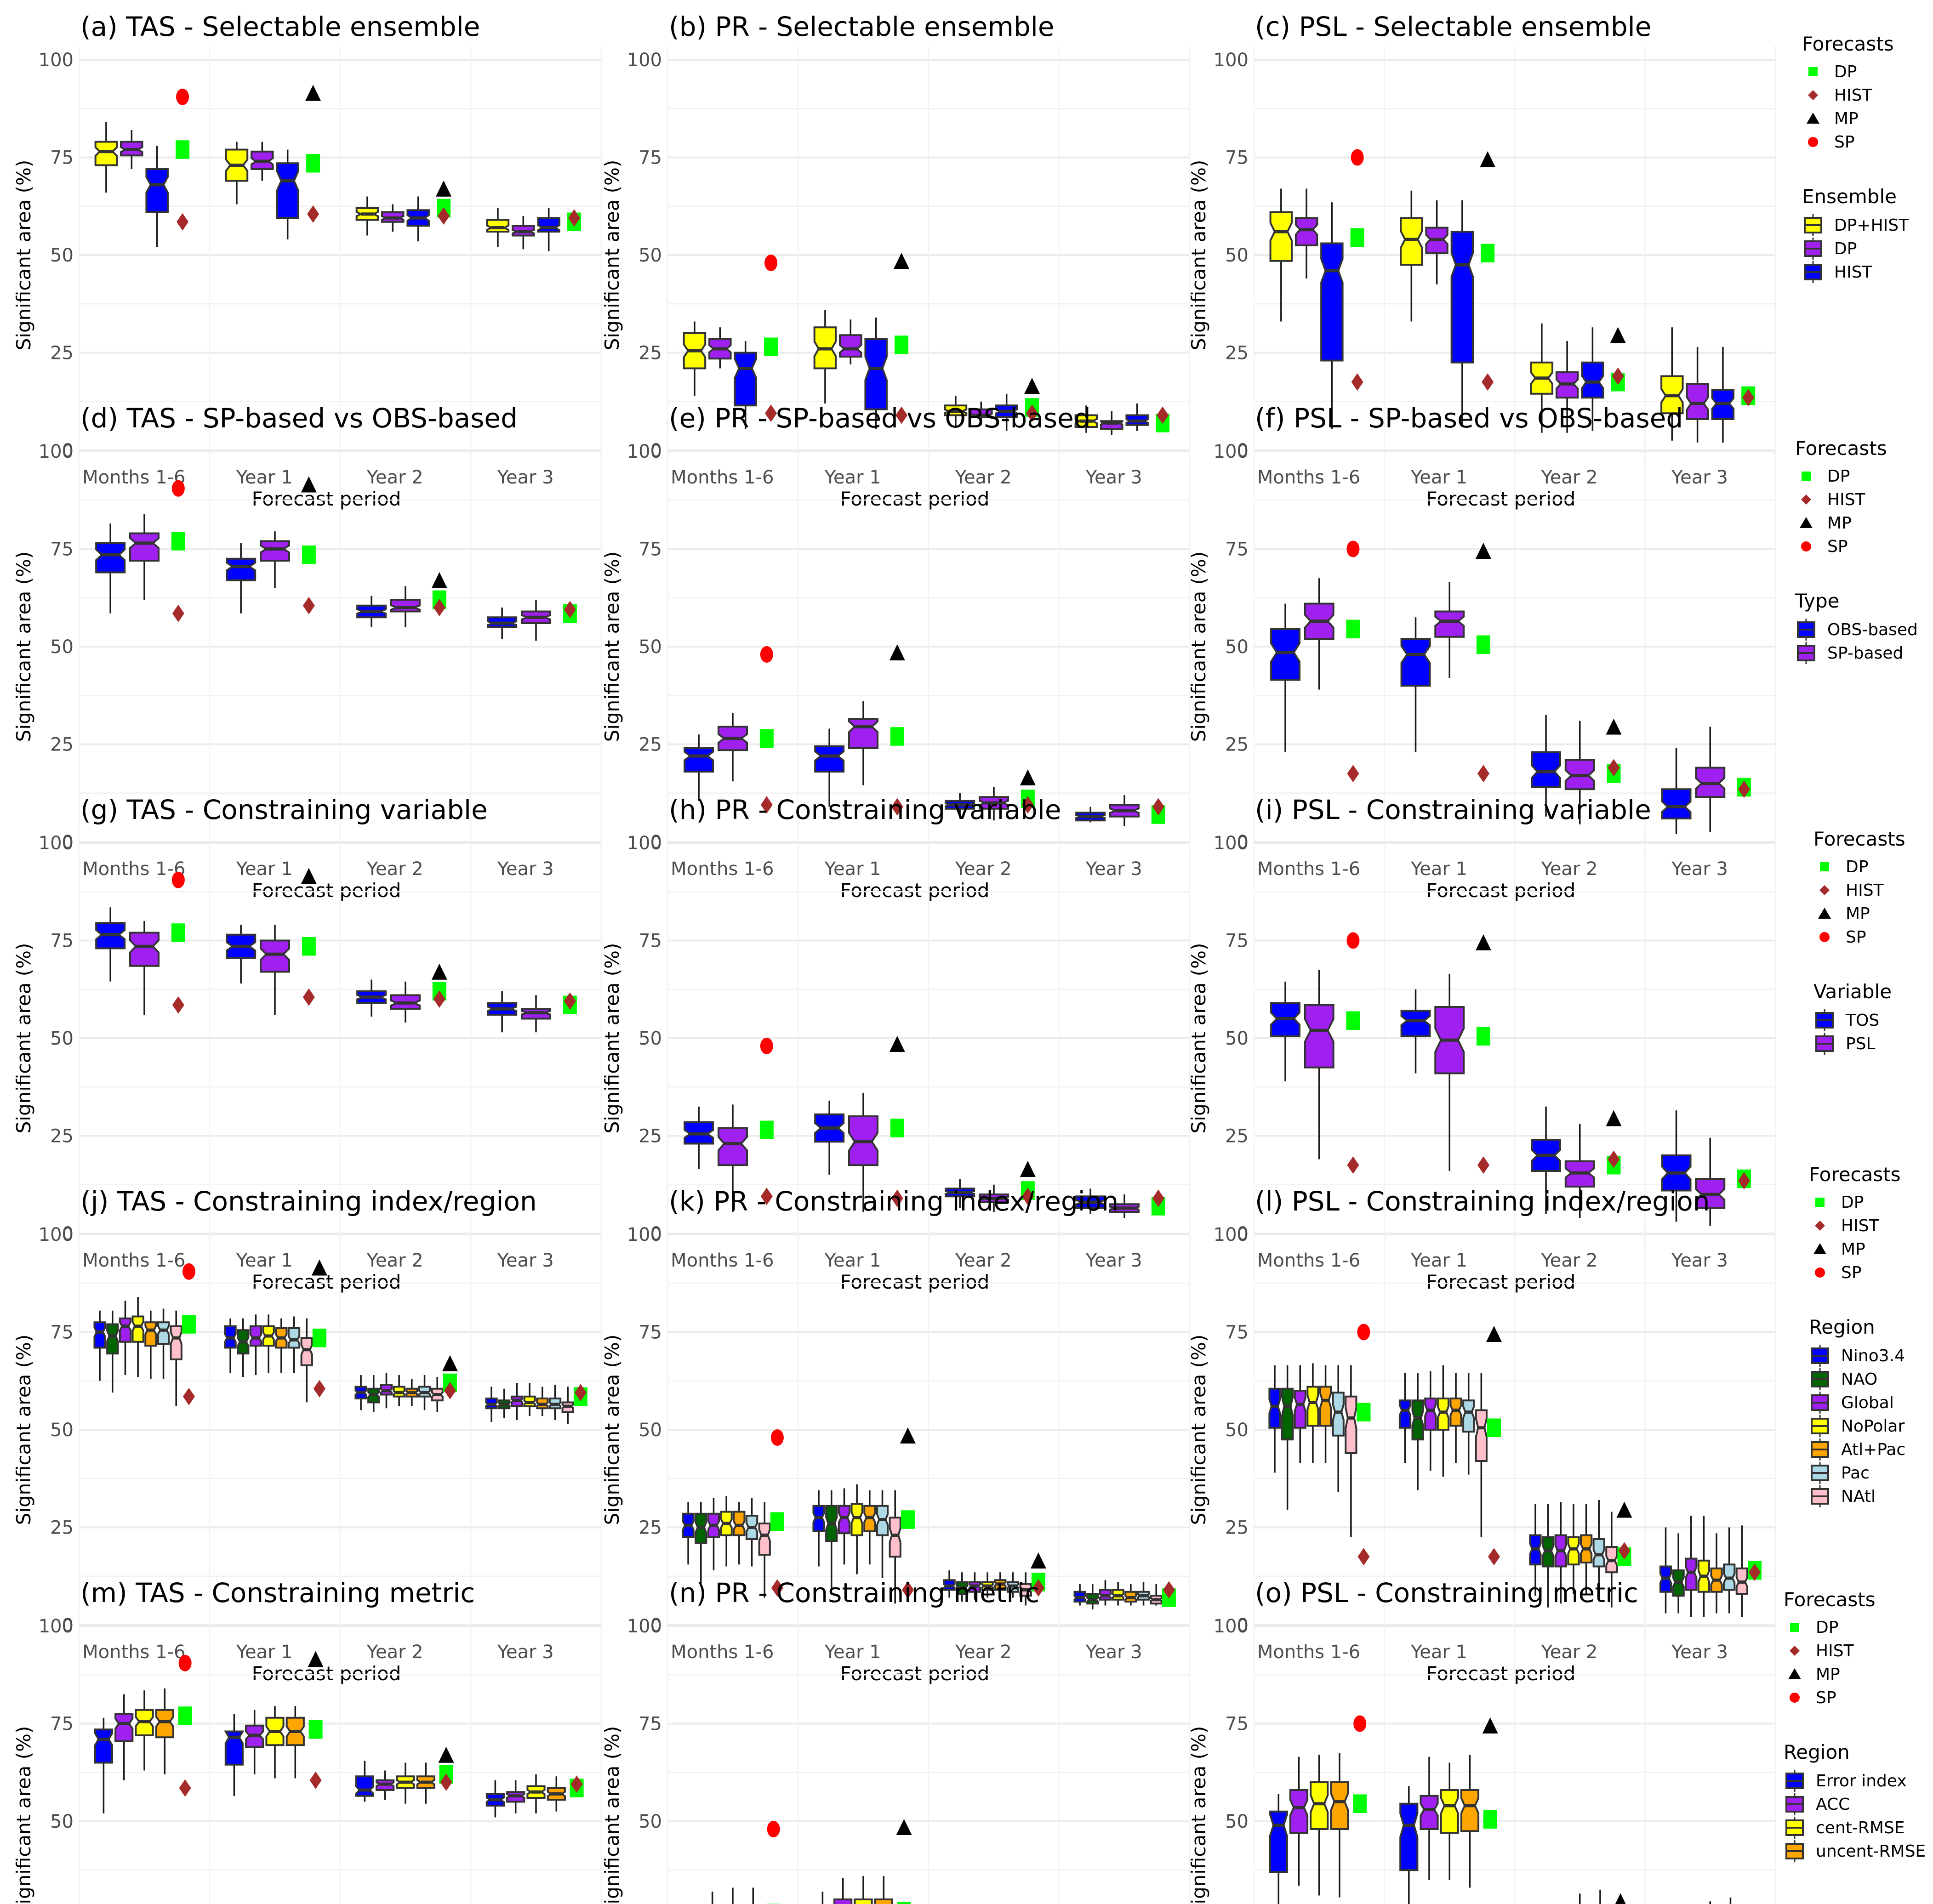 The image size is (1933, 1904). Describe the element at coordinates (1849, 196) in the screenshot. I see `legend-title-group: Ensemble` at that location.